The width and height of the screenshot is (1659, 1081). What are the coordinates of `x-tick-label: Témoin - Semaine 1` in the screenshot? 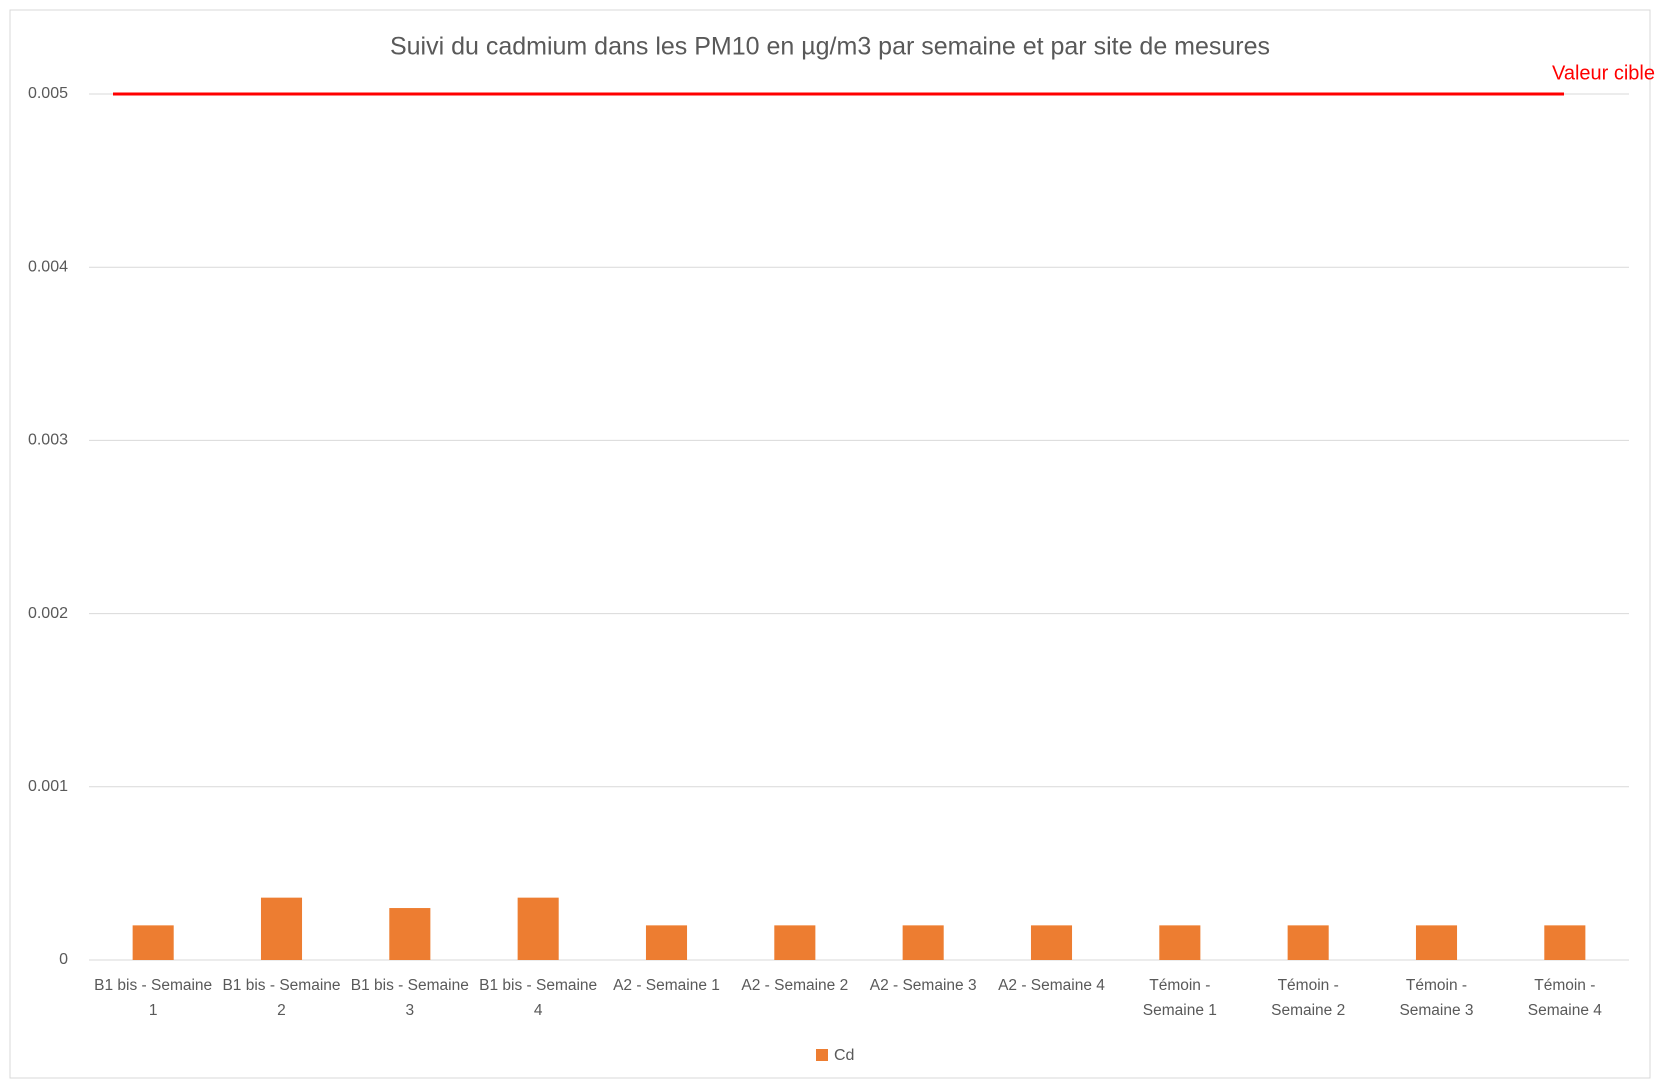 It's located at (1179, 998).